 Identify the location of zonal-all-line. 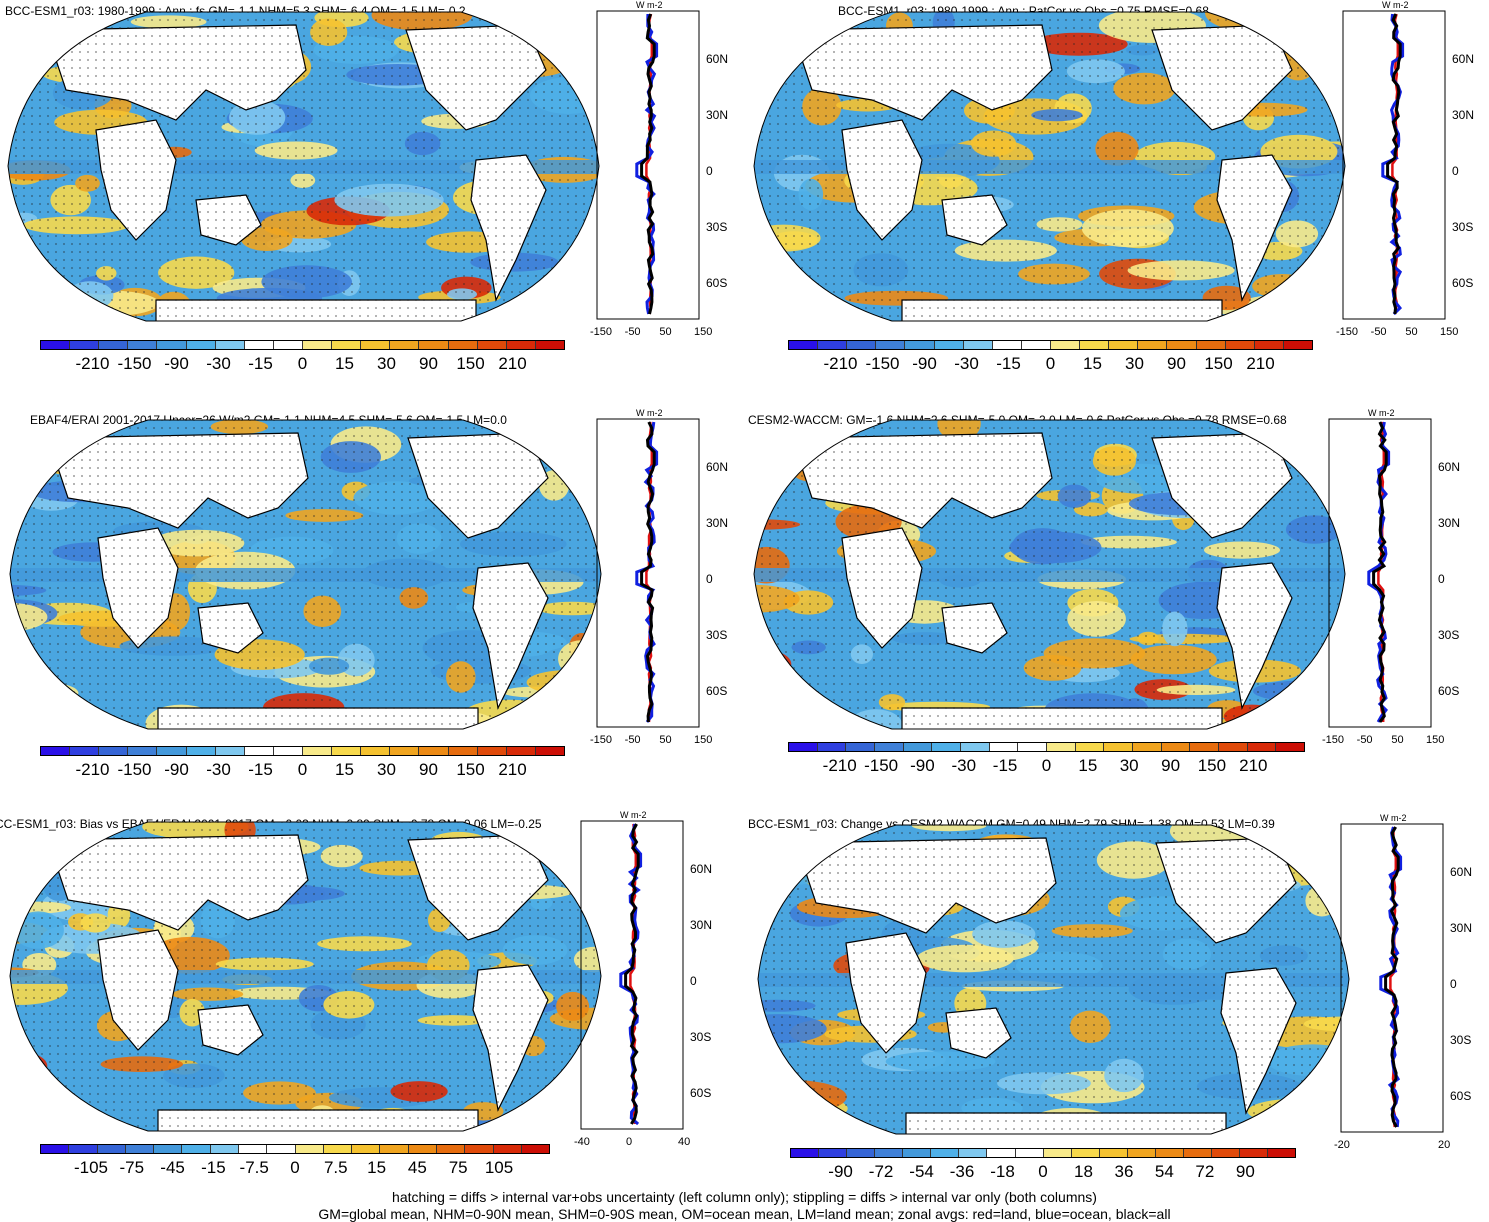
(1380, 572).